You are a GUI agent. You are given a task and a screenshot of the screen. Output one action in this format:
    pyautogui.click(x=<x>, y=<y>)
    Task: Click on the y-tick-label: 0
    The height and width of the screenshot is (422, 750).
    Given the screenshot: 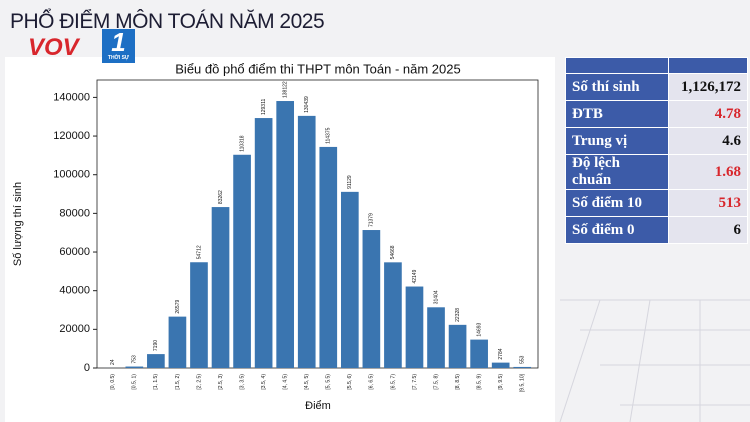 What is the action you would take?
    pyautogui.click(x=87, y=368)
    